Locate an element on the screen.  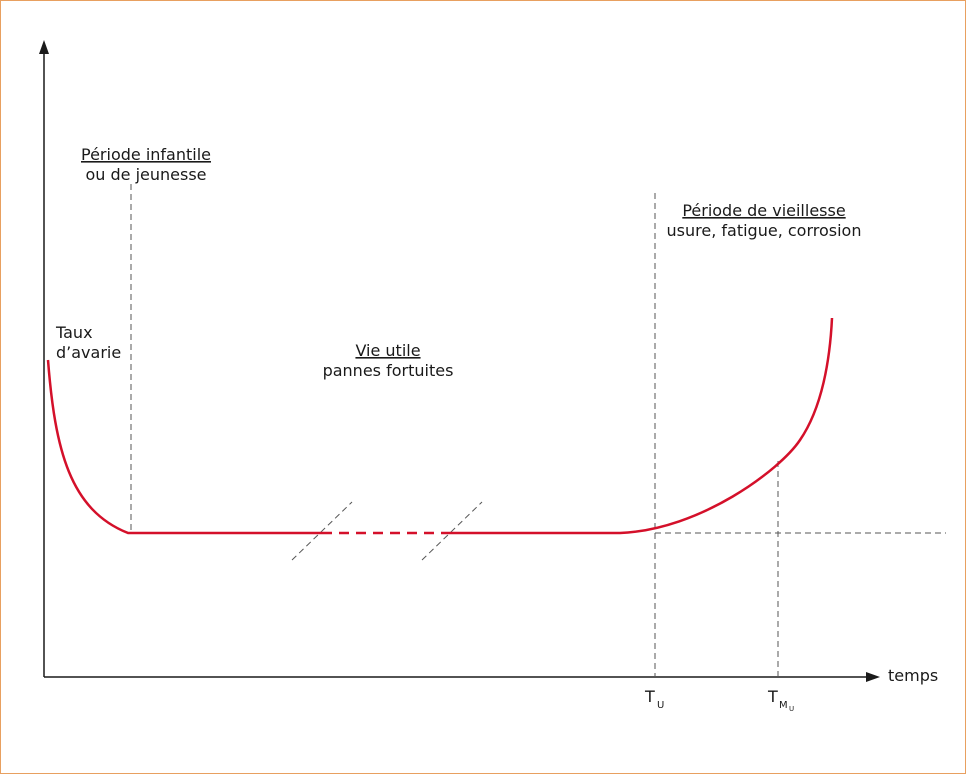
infant-period-title: Période infantile is located at coordinates (146, 154).